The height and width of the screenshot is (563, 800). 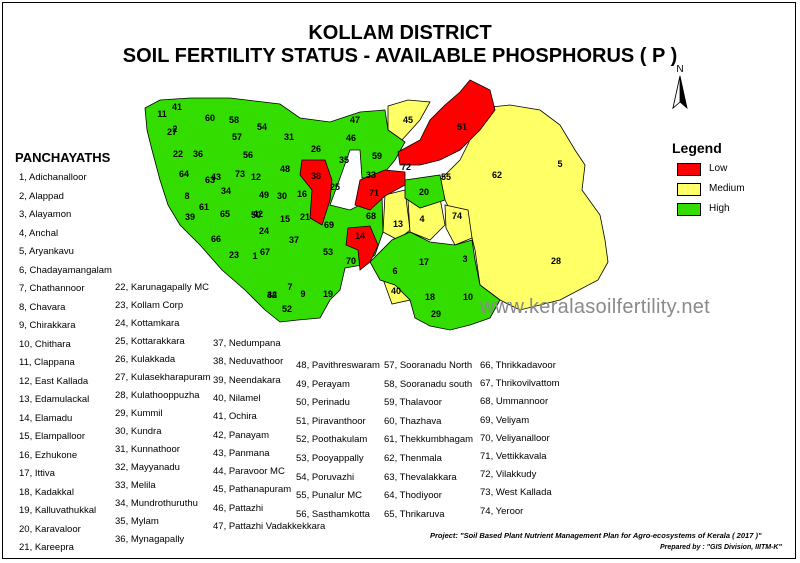 I want to click on region-label: 3, so click(x=465, y=259).